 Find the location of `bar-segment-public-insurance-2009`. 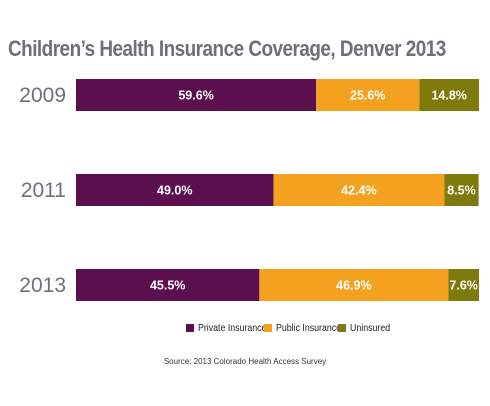

bar-segment-public-insurance-2009 is located at coordinates (368, 95).